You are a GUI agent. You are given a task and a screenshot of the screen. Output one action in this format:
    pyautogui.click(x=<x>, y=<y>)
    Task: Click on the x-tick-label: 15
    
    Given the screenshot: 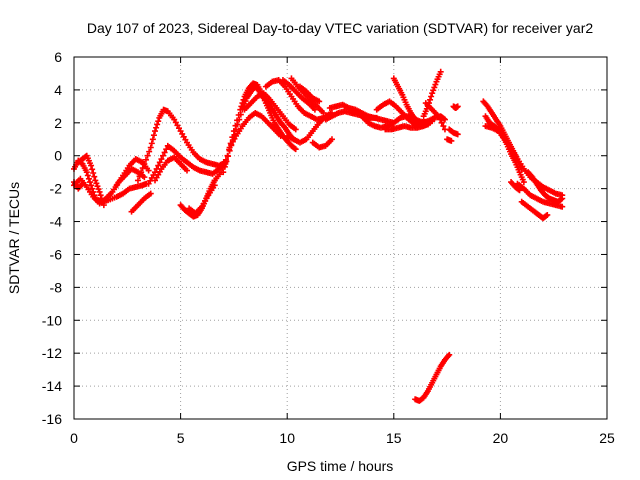 What is the action you would take?
    pyautogui.click(x=394, y=438)
    